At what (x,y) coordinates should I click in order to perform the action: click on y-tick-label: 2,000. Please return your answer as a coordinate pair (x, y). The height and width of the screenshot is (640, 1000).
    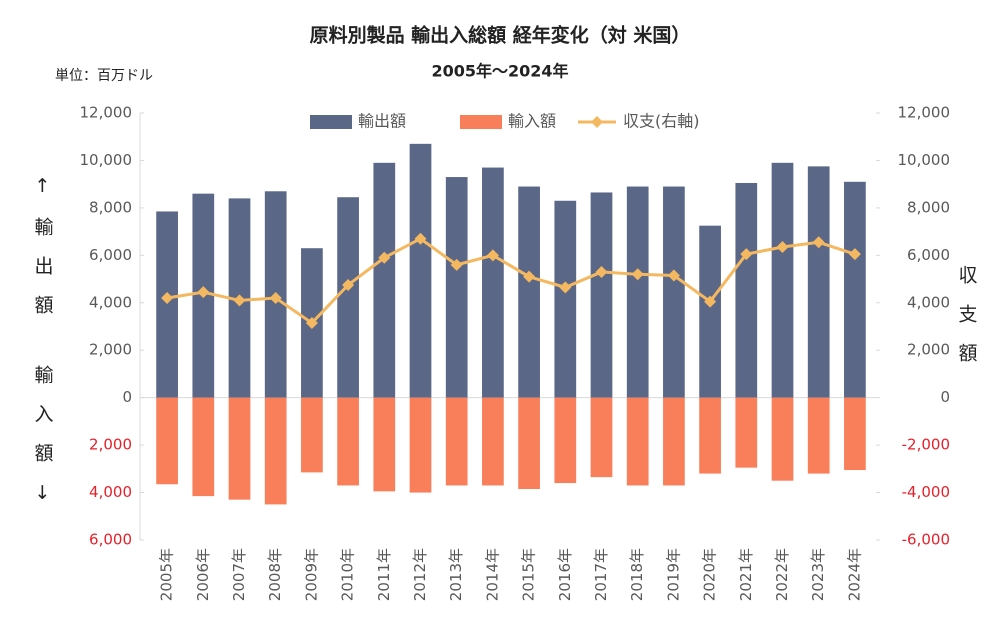
    Looking at the image, I should click on (110, 445).